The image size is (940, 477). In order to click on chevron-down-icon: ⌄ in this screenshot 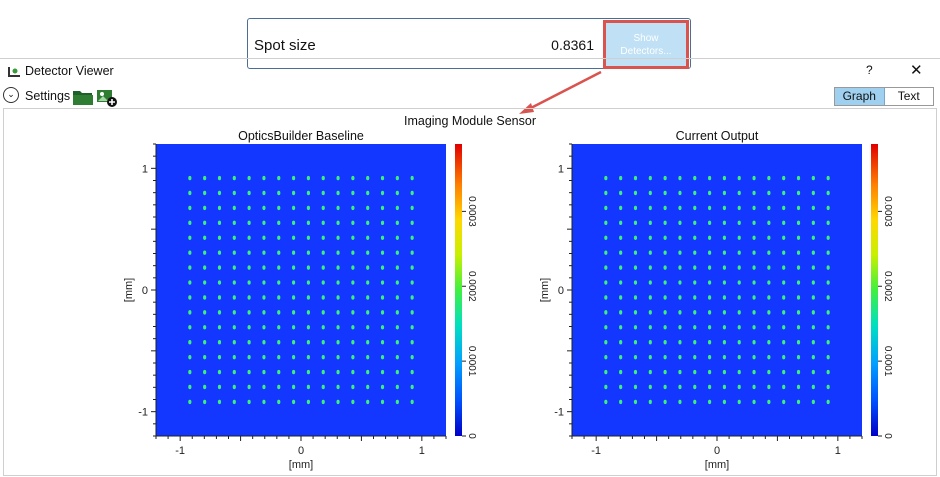, I will do `click(11, 95)`.